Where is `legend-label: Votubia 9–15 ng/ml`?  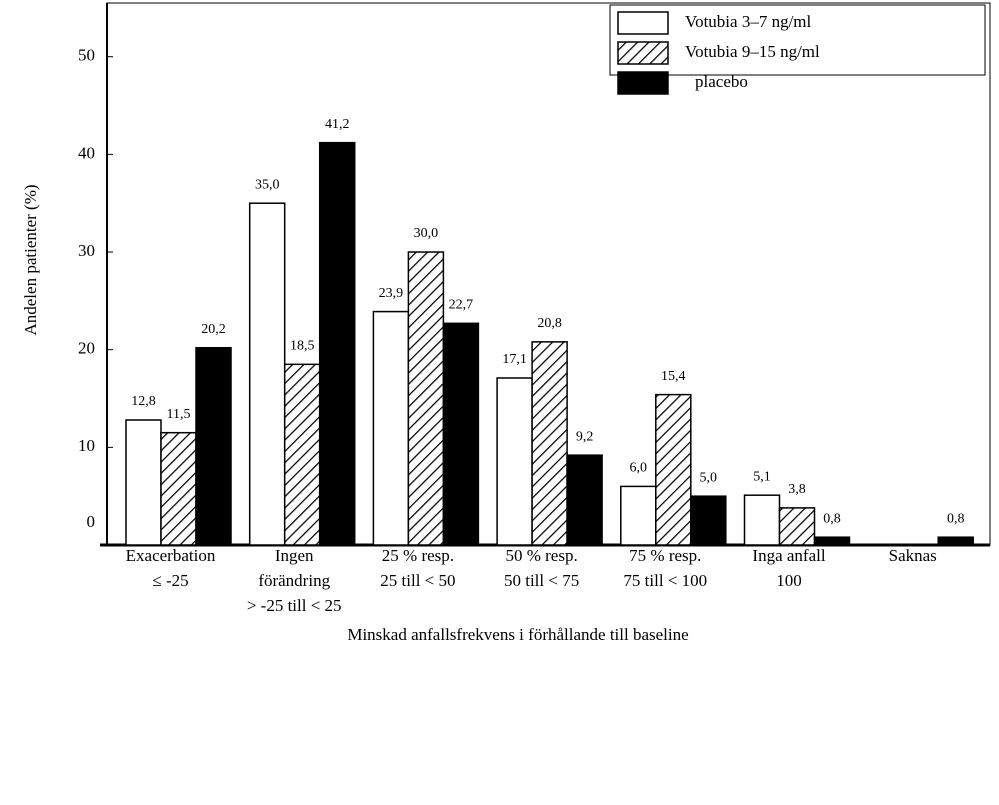
legend-label: Votubia 9–15 ng/ml is located at coordinates (752, 51).